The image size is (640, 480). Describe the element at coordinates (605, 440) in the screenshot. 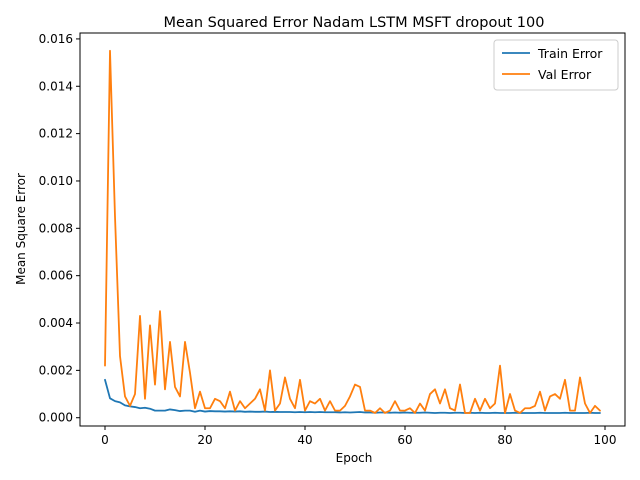

I see `x-tick-label: 100` at that location.